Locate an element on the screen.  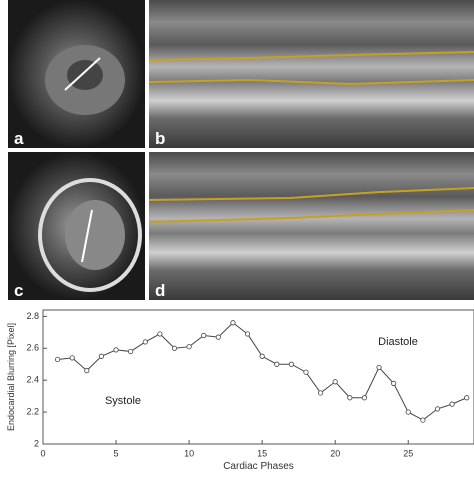
y-tick-label: 2.2 is located at coordinates (32, 411).